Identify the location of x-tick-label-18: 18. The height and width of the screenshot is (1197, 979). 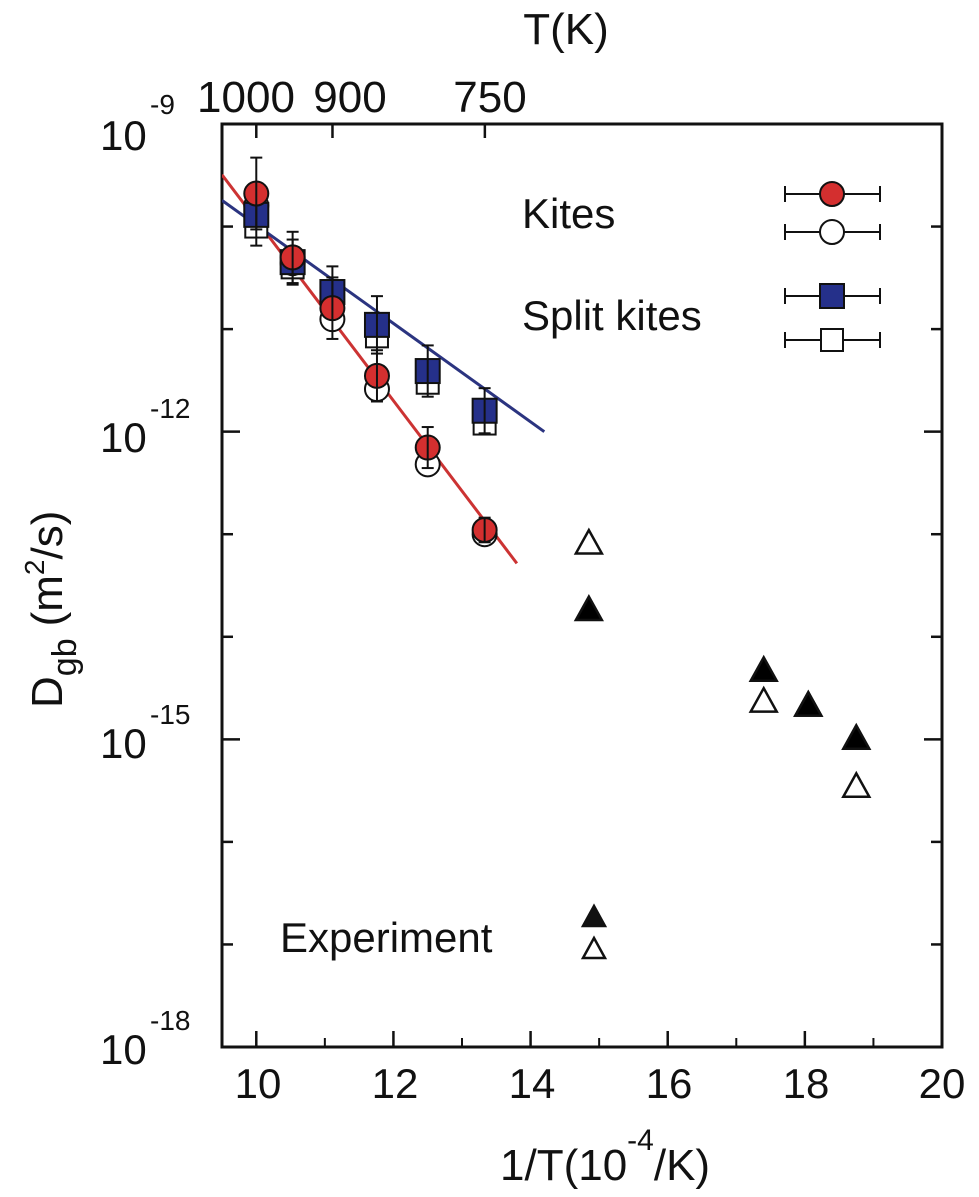
(806, 1083).